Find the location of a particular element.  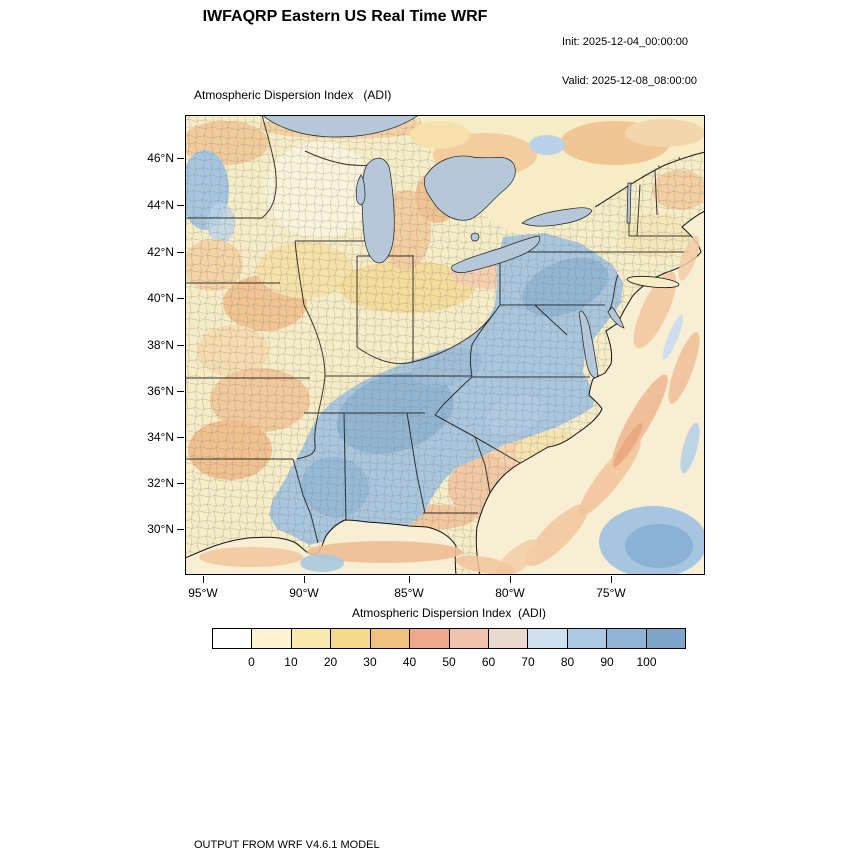

footer-model-line: OUTPUT FROM WRF V4.6.1 MODEL is located at coordinates (287, 844).